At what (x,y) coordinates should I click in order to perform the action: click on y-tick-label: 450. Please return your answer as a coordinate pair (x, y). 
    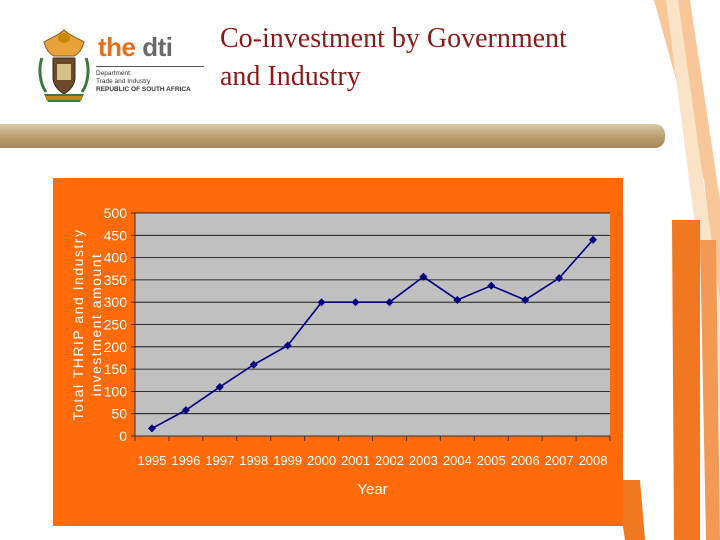
    Looking at the image, I should click on (116, 235).